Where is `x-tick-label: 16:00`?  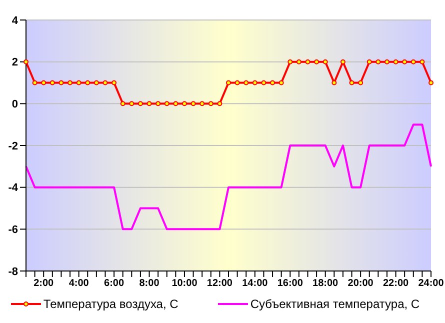 x-tick-label: 16:00 is located at coordinates (290, 284).